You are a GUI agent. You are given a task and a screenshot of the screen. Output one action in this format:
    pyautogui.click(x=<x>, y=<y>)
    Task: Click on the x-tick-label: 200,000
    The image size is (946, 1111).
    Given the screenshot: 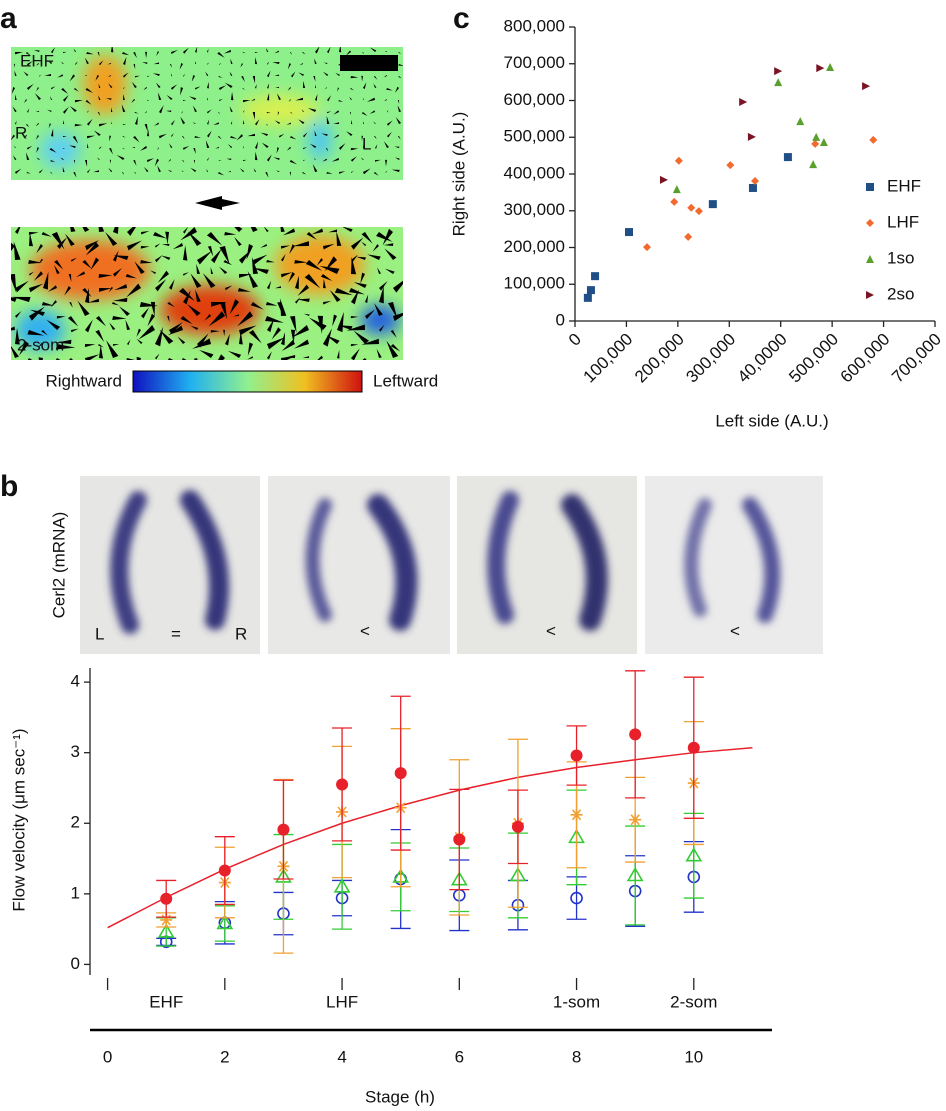 What is the action you would take?
    pyautogui.click(x=659, y=358)
    